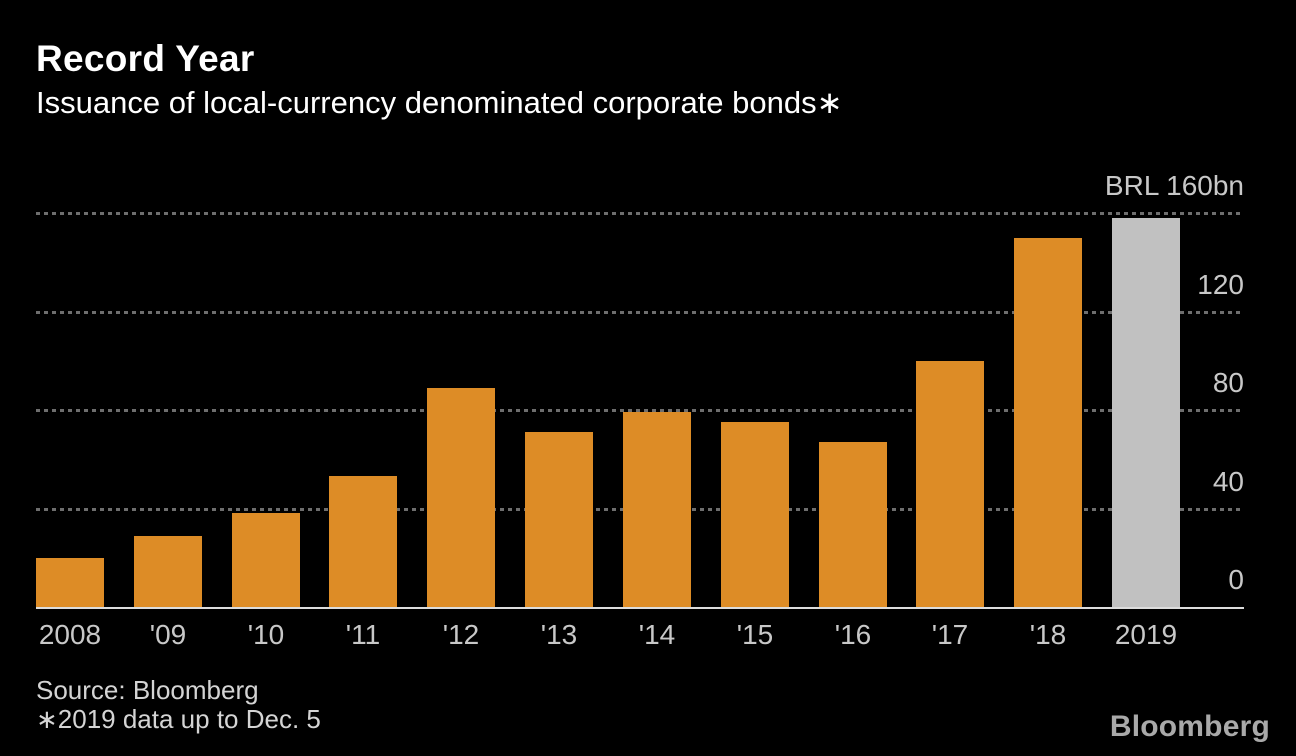 The height and width of the screenshot is (756, 1296). I want to click on xtick-label-15: '15, so click(755, 634).